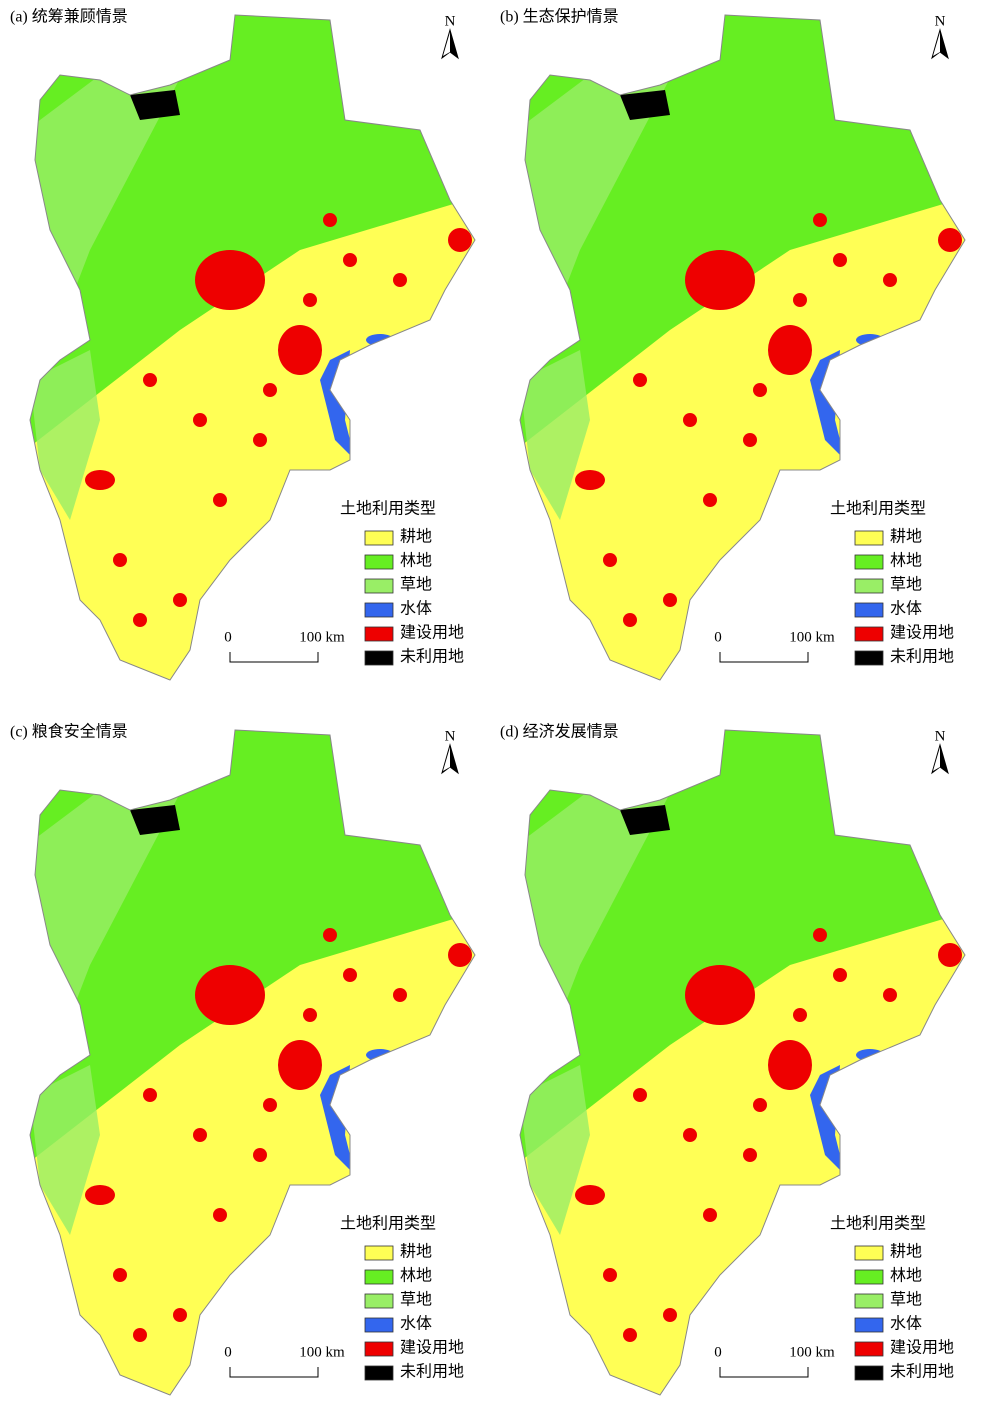  Describe the element at coordinates (559, 17) in the screenshot. I see `panel-title: (b) 生态保护情景` at that location.